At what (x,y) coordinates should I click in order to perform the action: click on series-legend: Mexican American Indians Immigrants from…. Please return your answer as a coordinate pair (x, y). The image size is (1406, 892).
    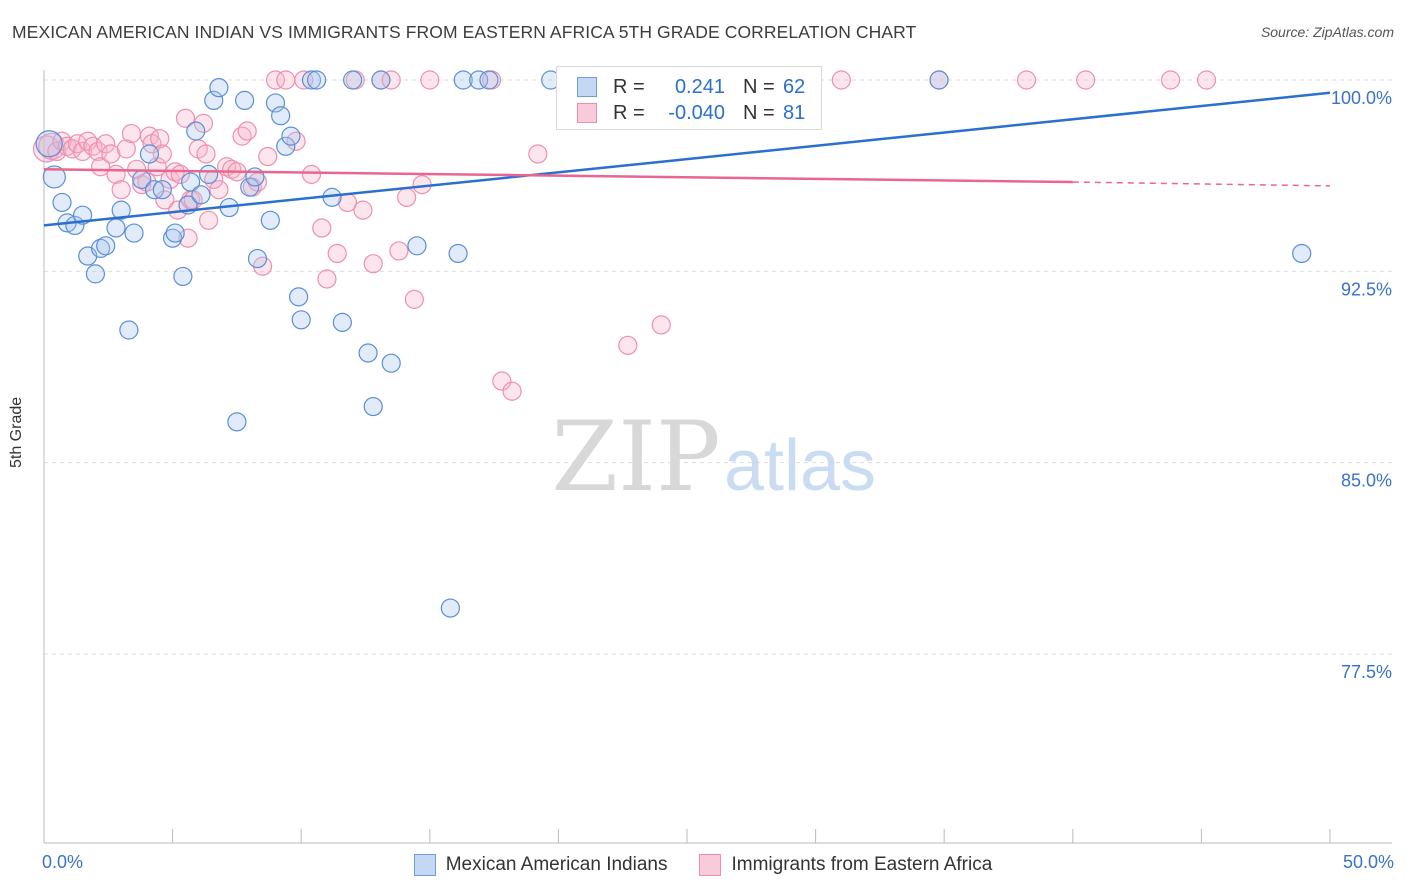
    Looking at the image, I should click on (703, 865).